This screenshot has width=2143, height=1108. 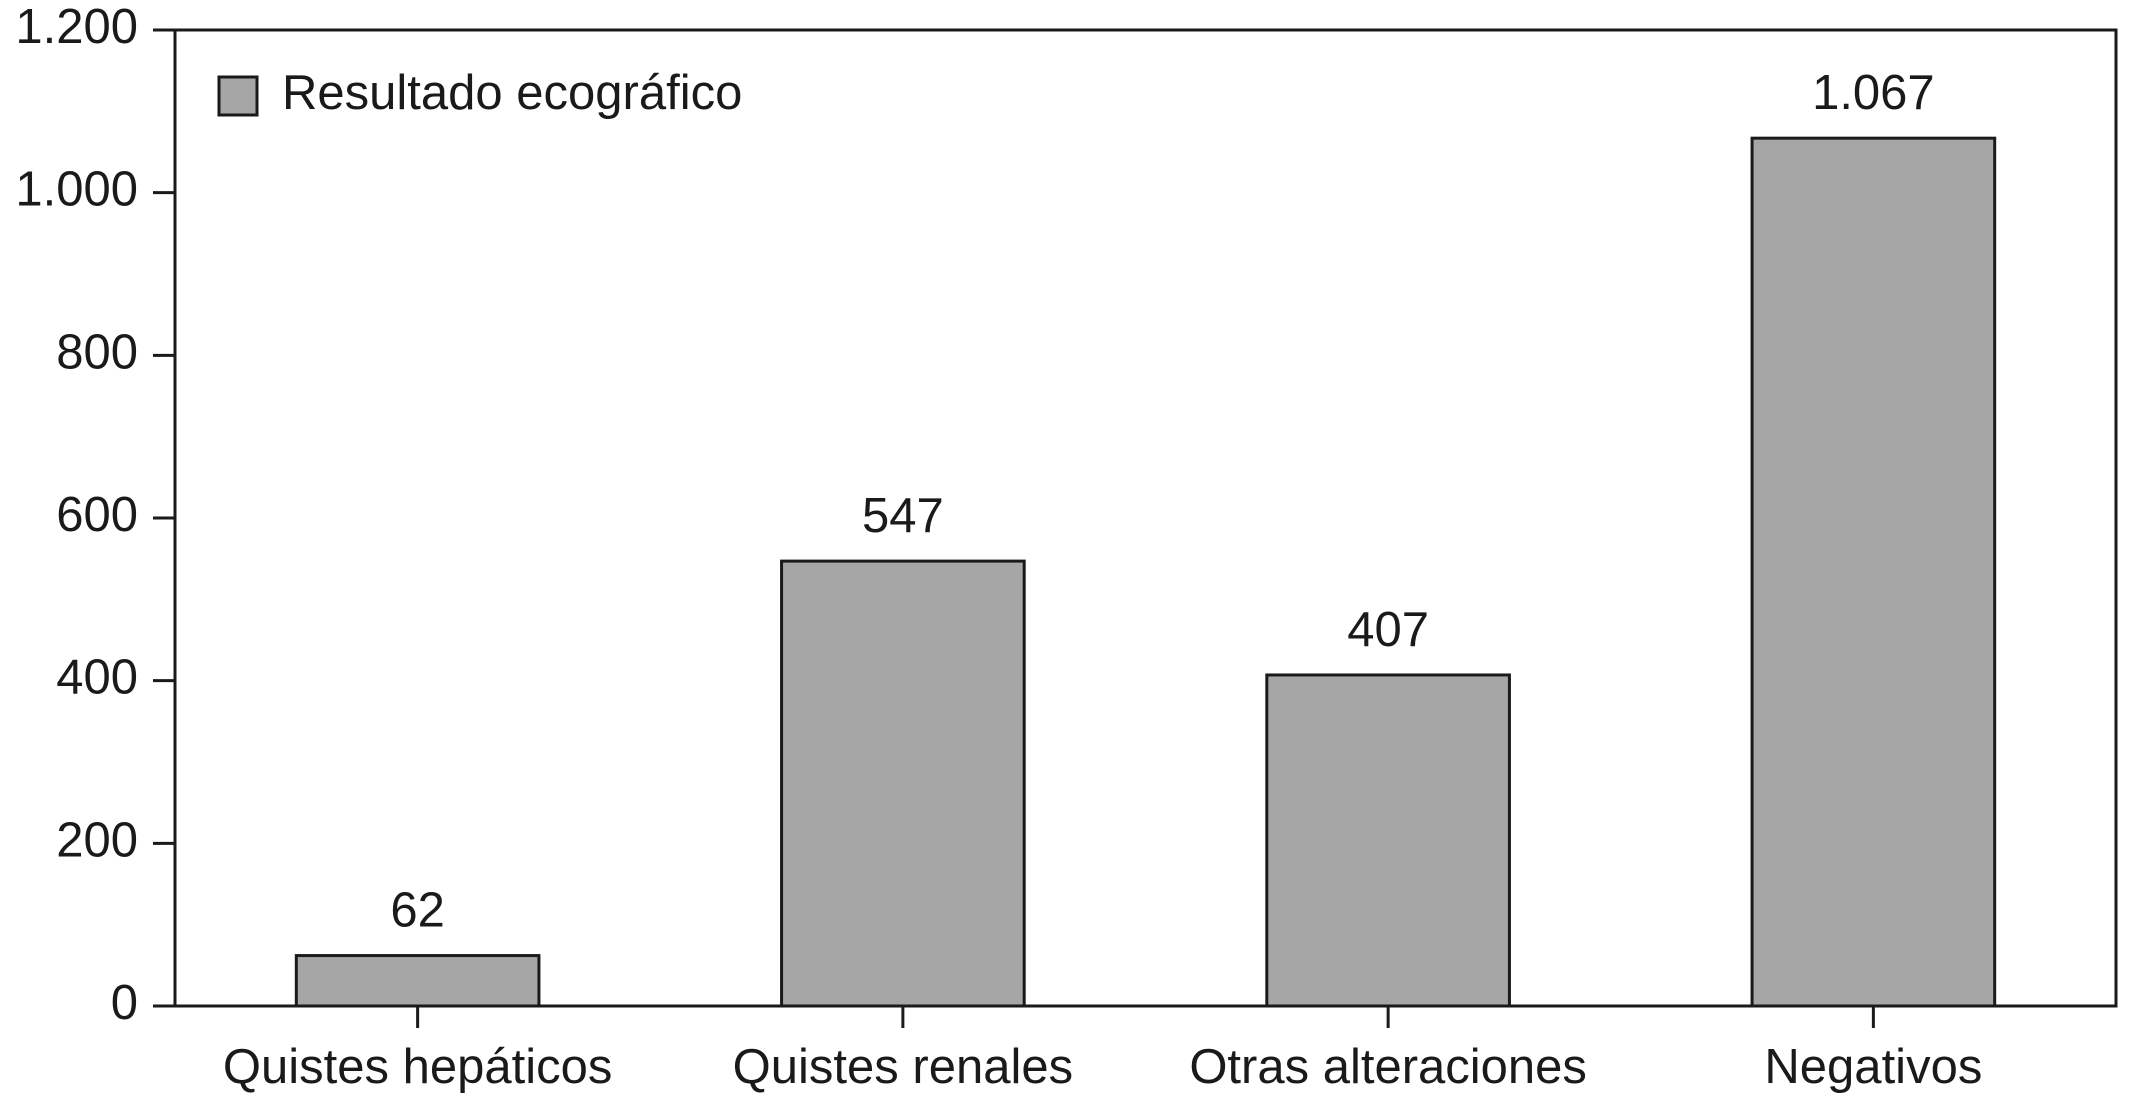 What do you see at coordinates (97, 352) in the screenshot?
I see `y-tick-label: 800` at bounding box center [97, 352].